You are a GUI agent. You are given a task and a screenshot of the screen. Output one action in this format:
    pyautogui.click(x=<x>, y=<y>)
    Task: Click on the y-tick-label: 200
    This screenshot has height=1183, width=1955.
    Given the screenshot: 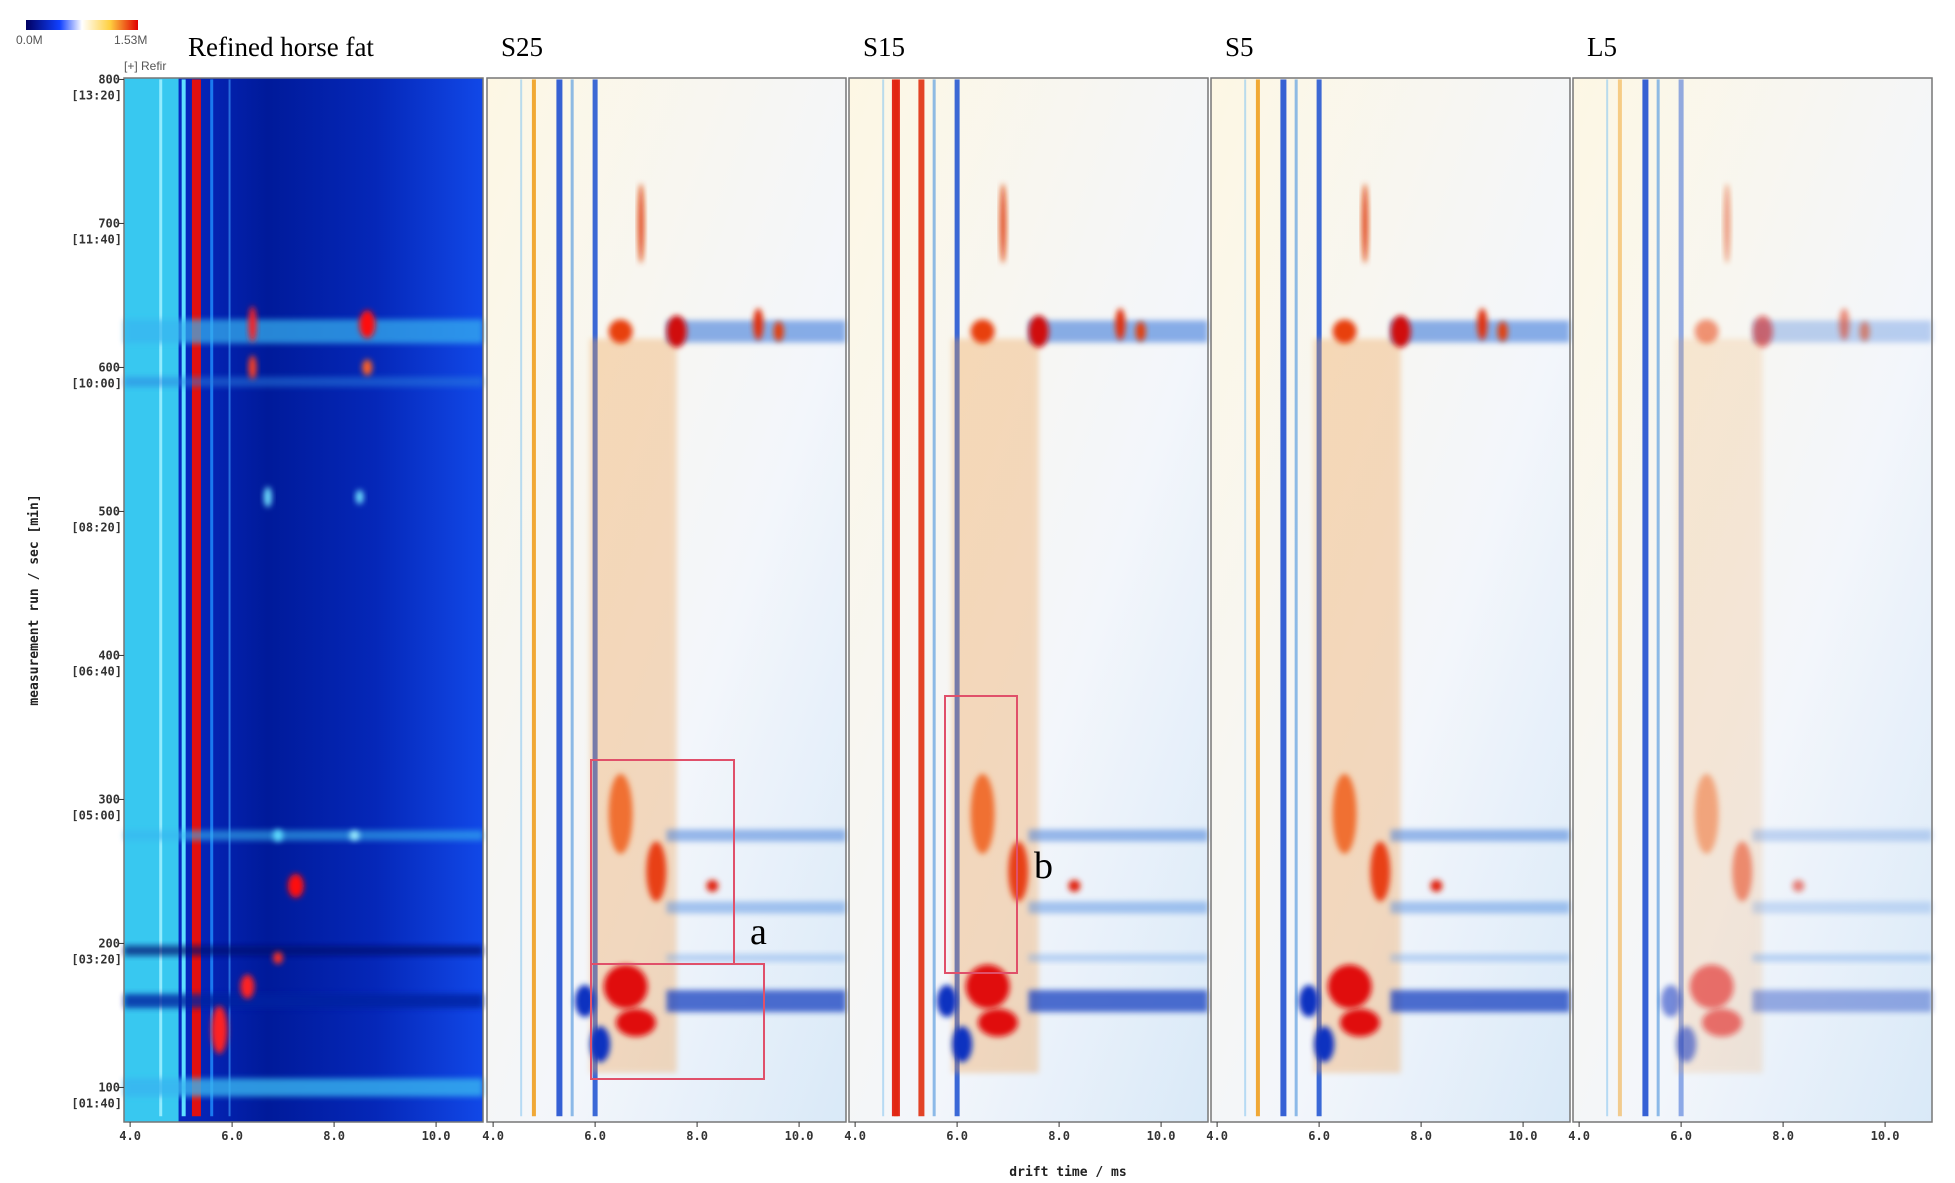 What is the action you would take?
    pyautogui.click(x=109, y=943)
    